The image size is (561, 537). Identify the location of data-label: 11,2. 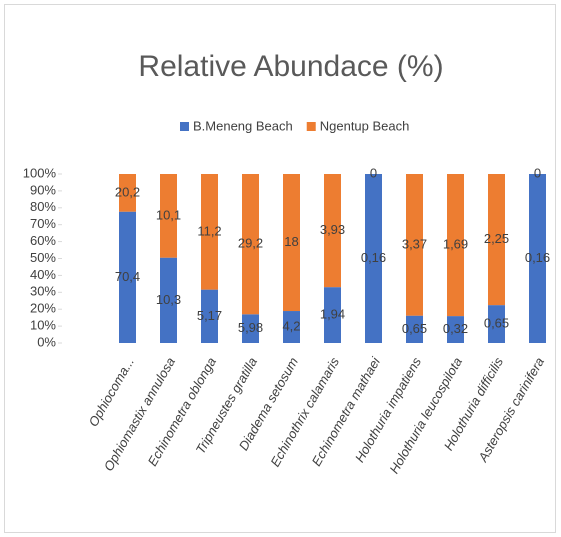
(209, 230).